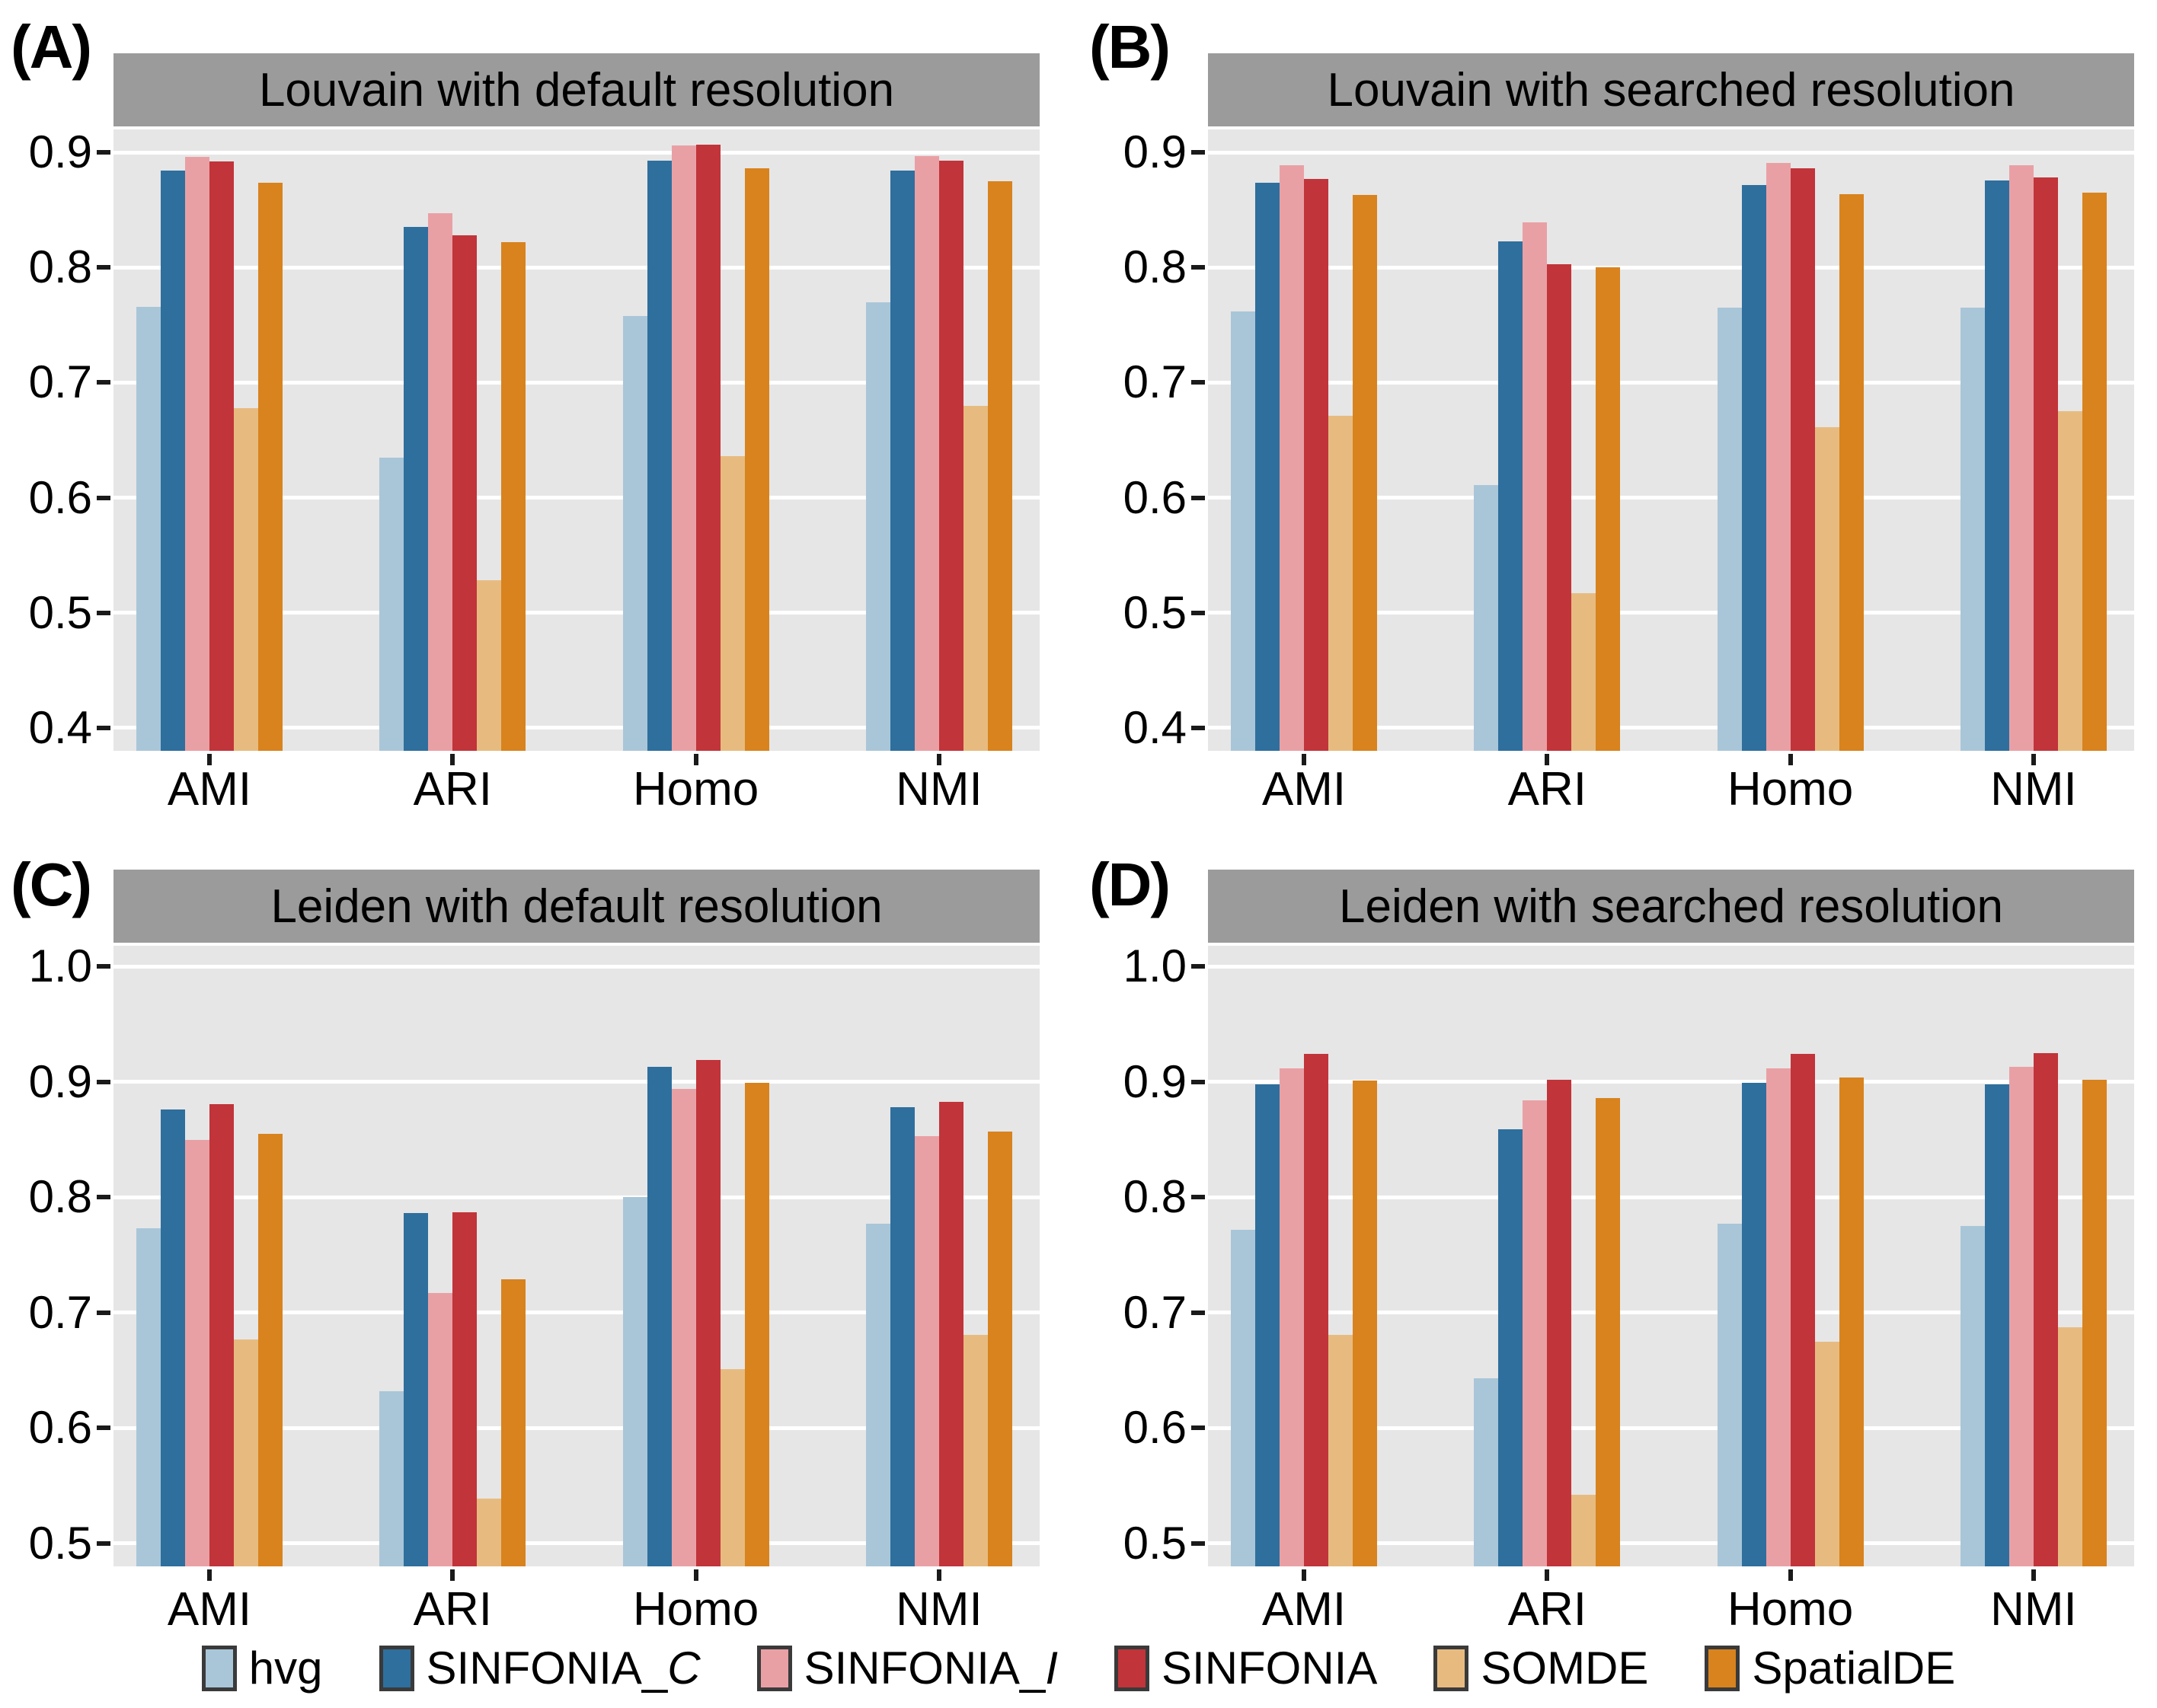 The height and width of the screenshot is (1708, 2157). What do you see at coordinates (1130, 47) in the screenshot?
I see `panel-letter-B: (B)` at bounding box center [1130, 47].